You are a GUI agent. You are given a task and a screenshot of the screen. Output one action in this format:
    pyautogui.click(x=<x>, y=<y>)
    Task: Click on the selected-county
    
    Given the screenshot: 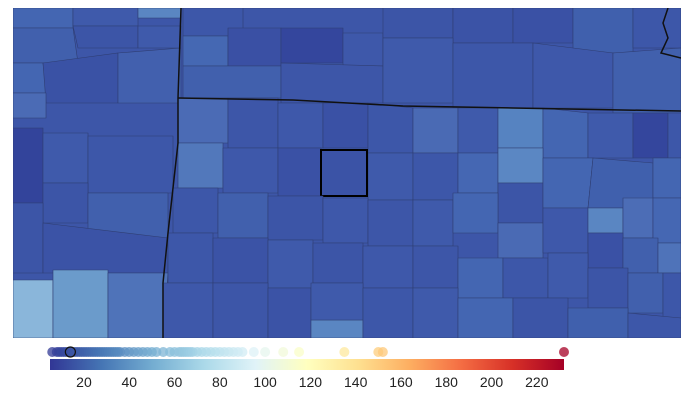 What is the action you would take?
    pyautogui.click(x=344, y=173)
    